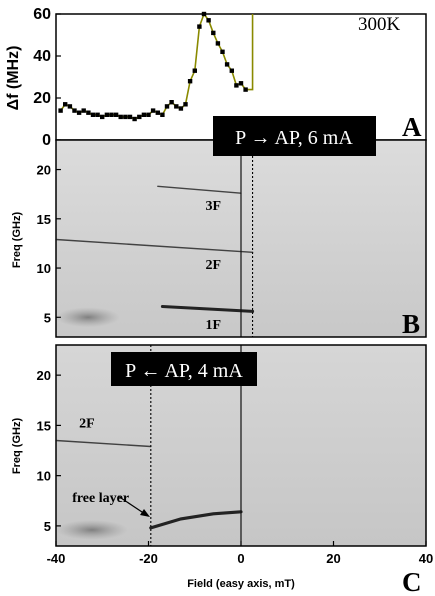  What do you see at coordinates (426, 558) in the screenshot?
I see `panel-c-x-tick-label: 40` at bounding box center [426, 558].